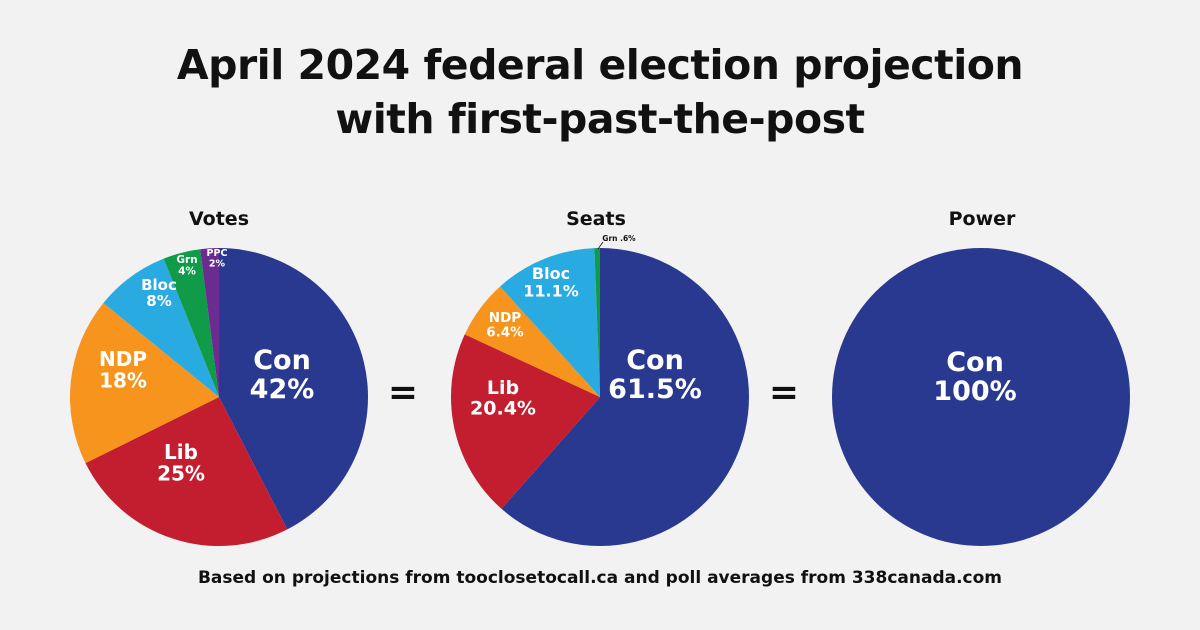 This screenshot has height=630, width=1200. Describe the element at coordinates (975, 362) in the screenshot. I see `power-label-con: Con` at that location.